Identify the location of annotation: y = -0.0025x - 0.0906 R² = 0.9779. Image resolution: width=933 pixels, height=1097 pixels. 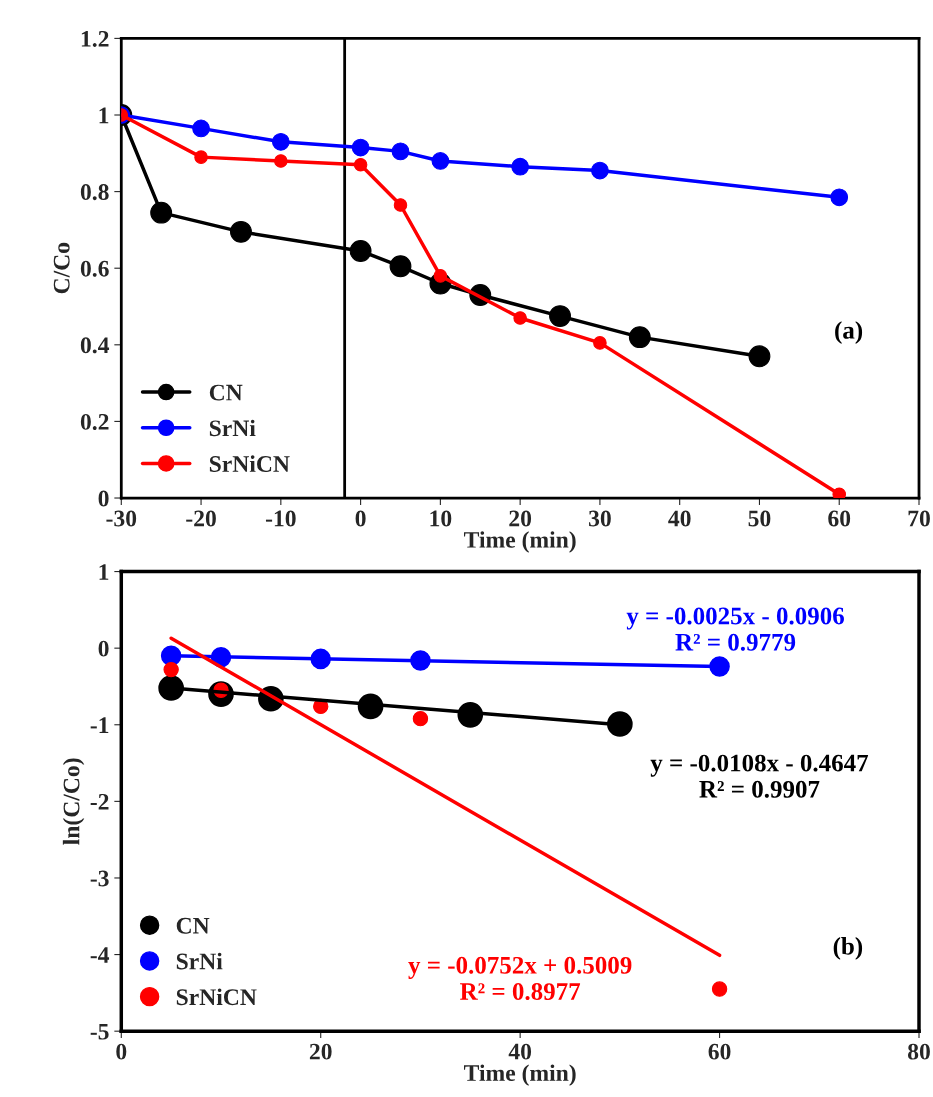
(735, 629).